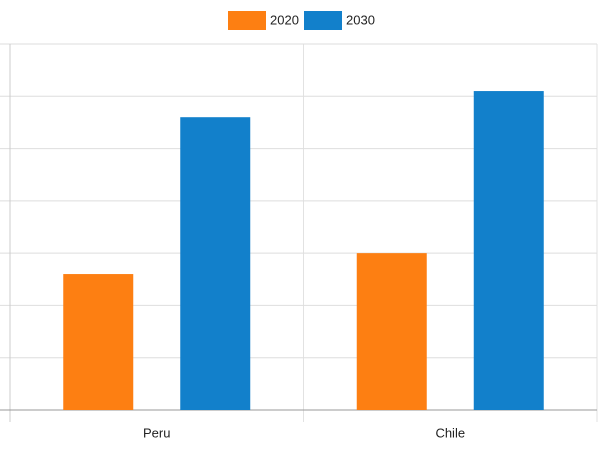  Describe the element at coordinates (450, 432) in the screenshot. I see `x-tick-label: Chile` at that location.